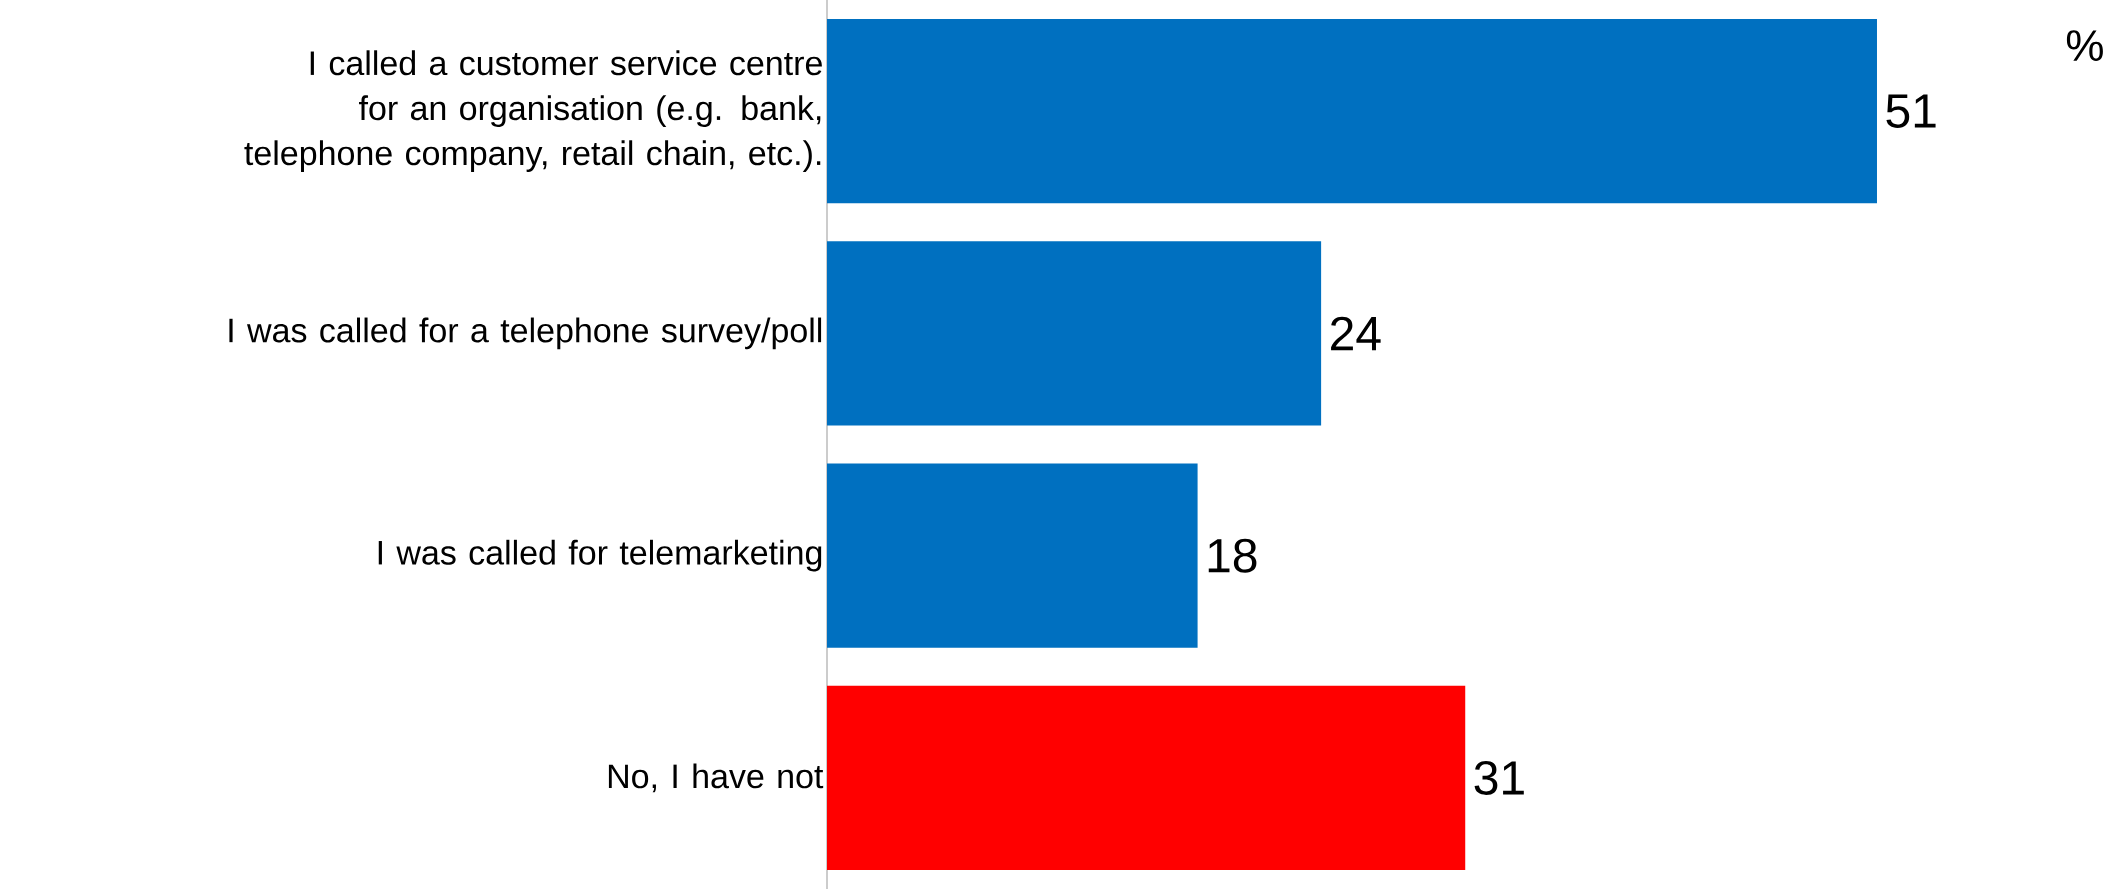  What do you see at coordinates (1356, 333) in the screenshot?
I see `data-label: 24` at bounding box center [1356, 333].